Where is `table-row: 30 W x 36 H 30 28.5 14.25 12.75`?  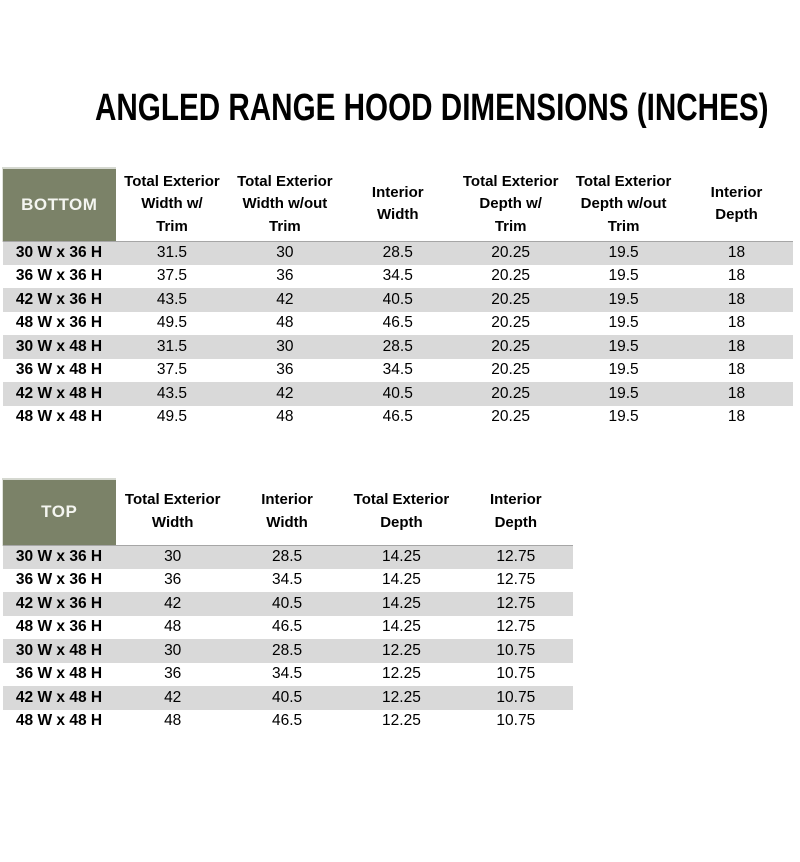 table-row: 30 W x 36 H 30 28.5 14.25 12.75 is located at coordinates (287, 556).